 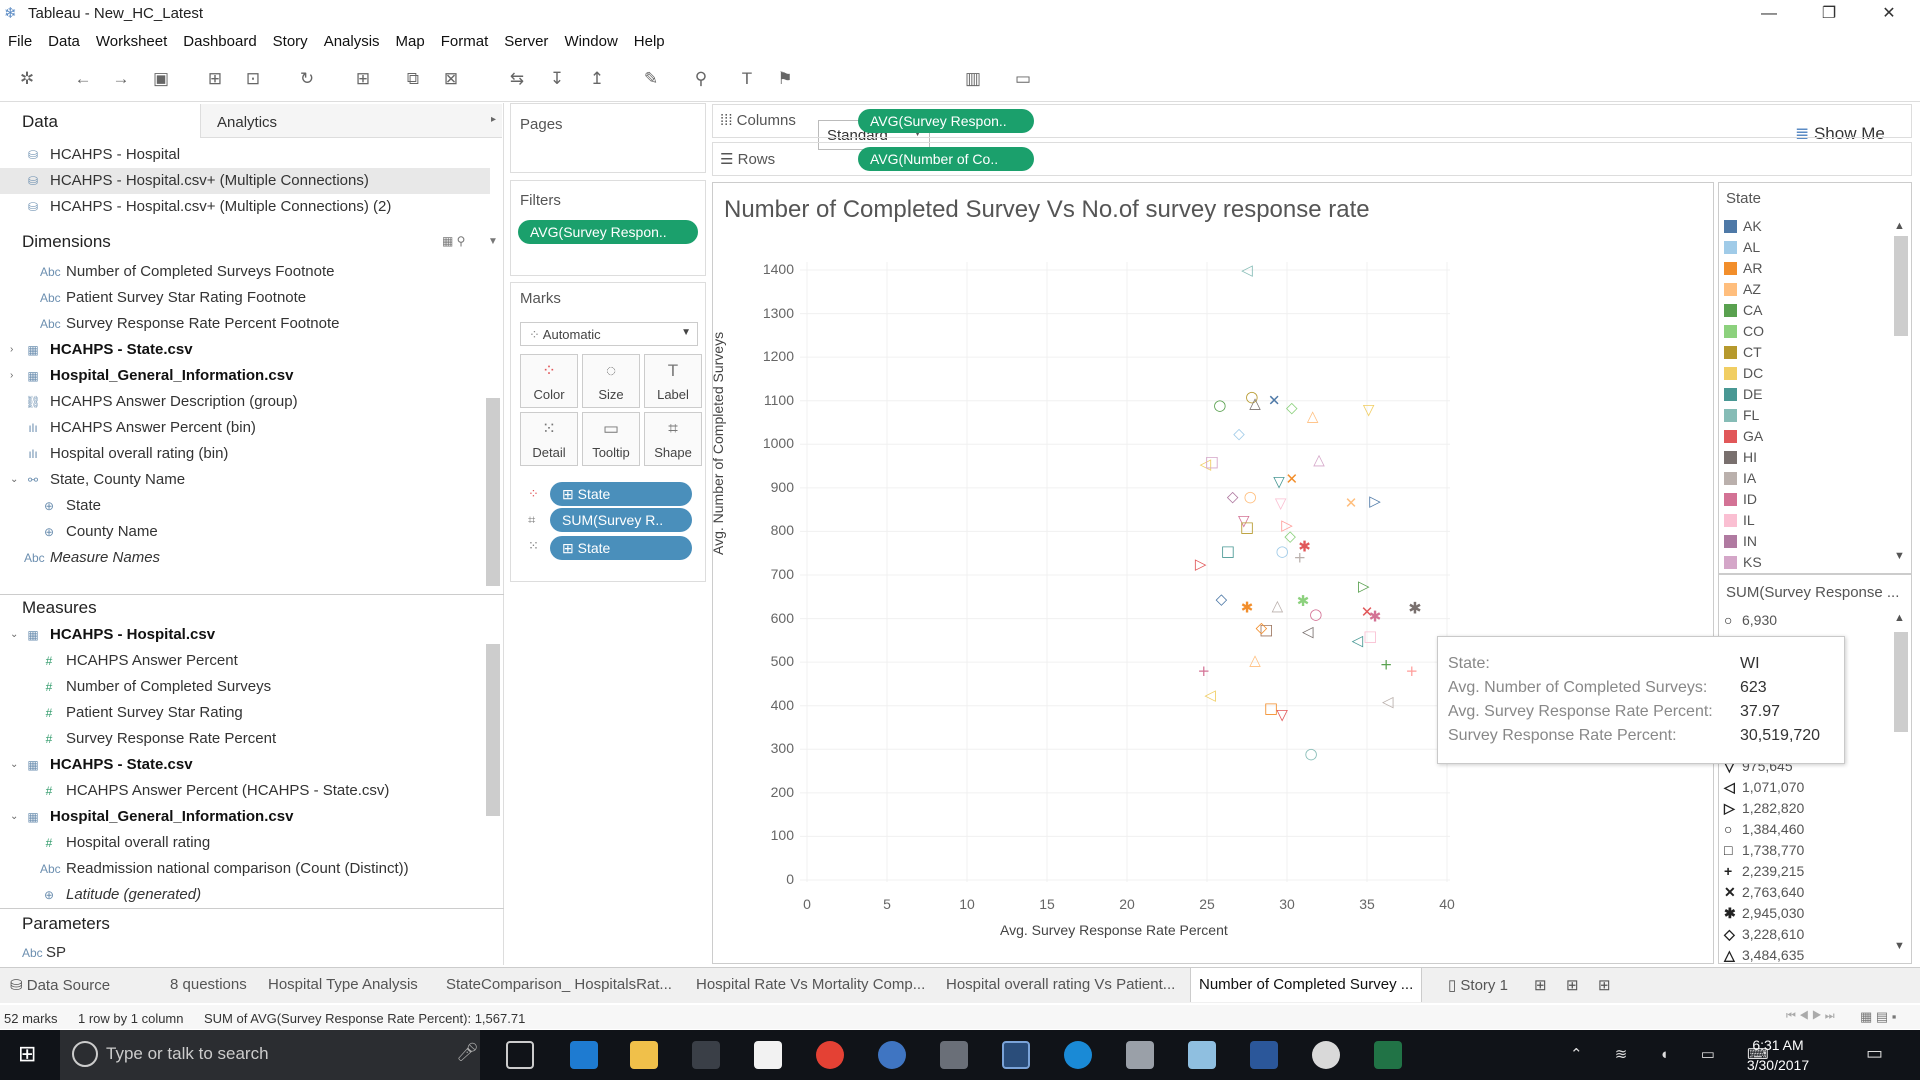 I want to click on shape-legend-scrollbar, so click(x=1901, y=682).